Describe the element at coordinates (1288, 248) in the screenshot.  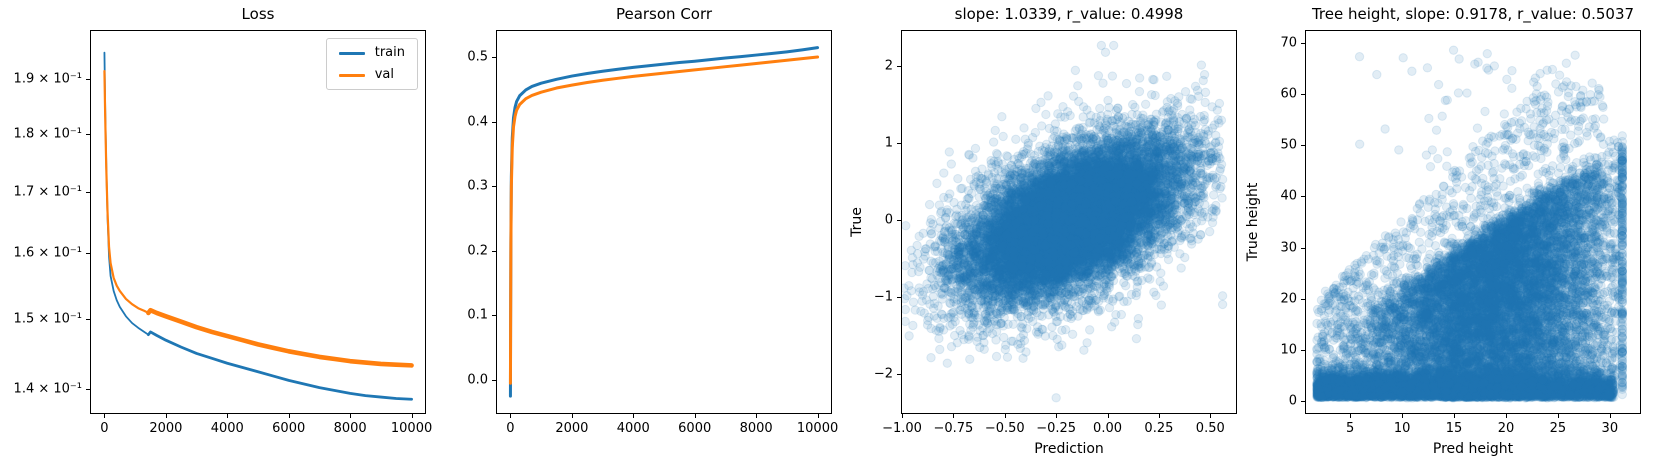
I see `y-tick-label: 30` at that location.